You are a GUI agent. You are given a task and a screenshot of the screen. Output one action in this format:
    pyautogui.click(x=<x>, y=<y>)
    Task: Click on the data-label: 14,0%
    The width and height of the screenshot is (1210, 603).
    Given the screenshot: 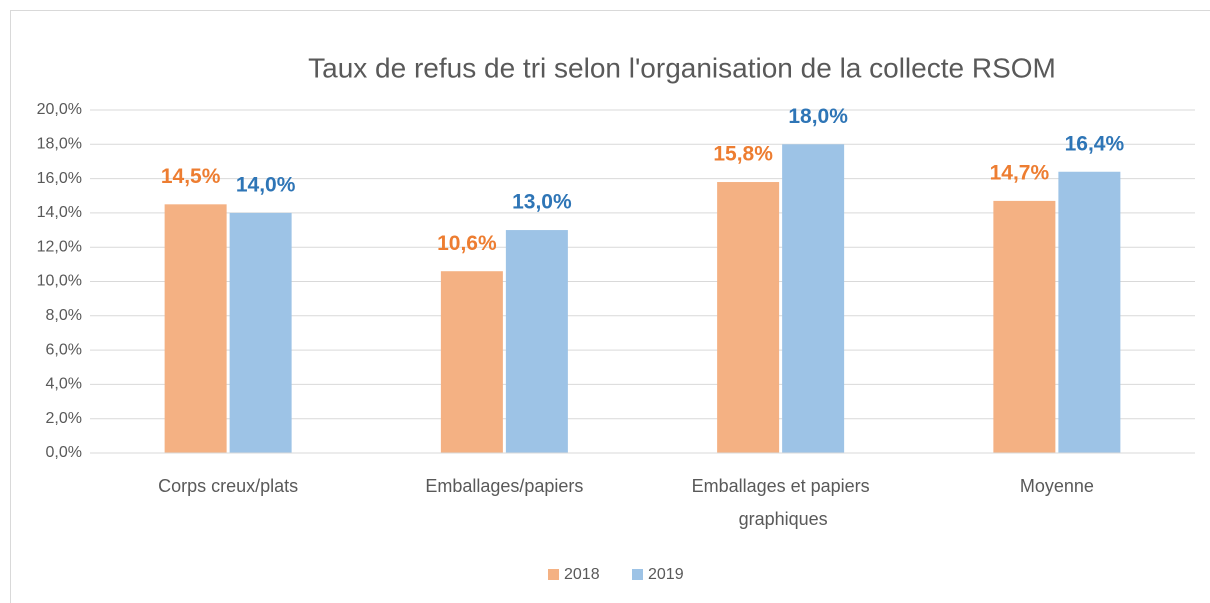 What is the action you would take?
    pyautogui.click(x=266, y=184)
    